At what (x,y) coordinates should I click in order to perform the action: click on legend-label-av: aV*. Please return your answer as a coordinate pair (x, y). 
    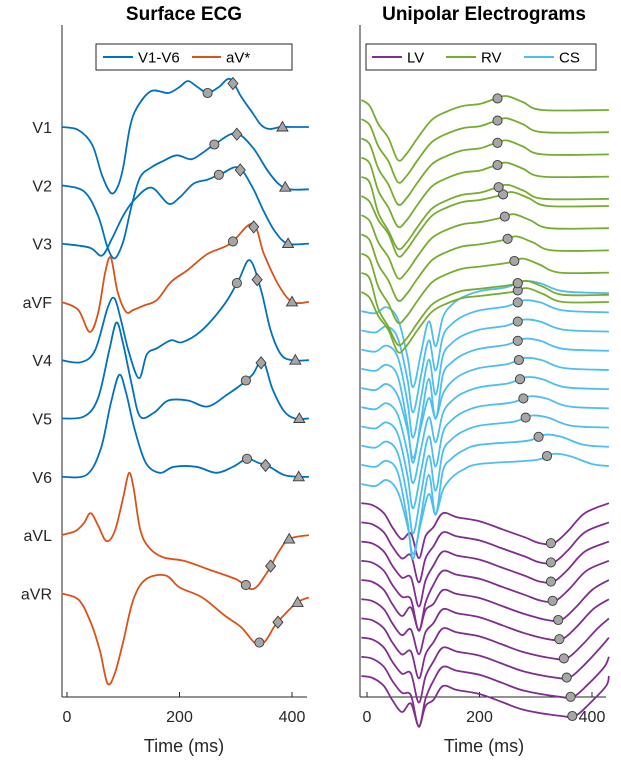
    Looking at the image, I should click on (238, 58).